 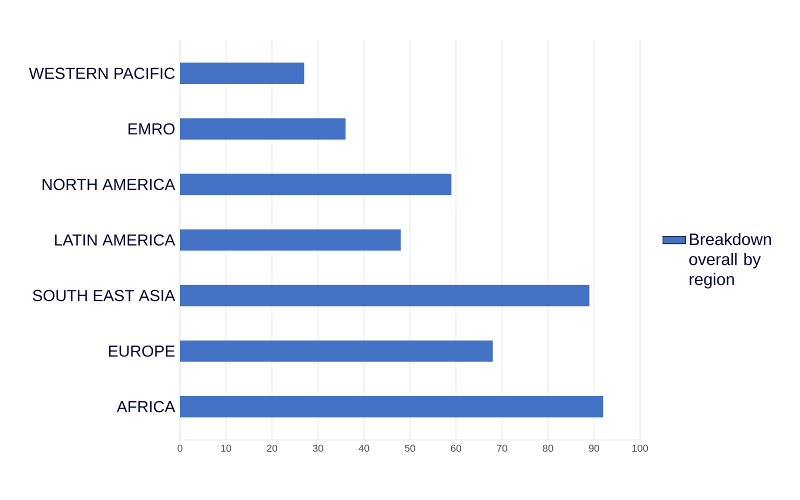 What do you see at coordinates (640, 448) in the screenshot?
I see `x-tick-label: 100` at bounding box center [640, 448].